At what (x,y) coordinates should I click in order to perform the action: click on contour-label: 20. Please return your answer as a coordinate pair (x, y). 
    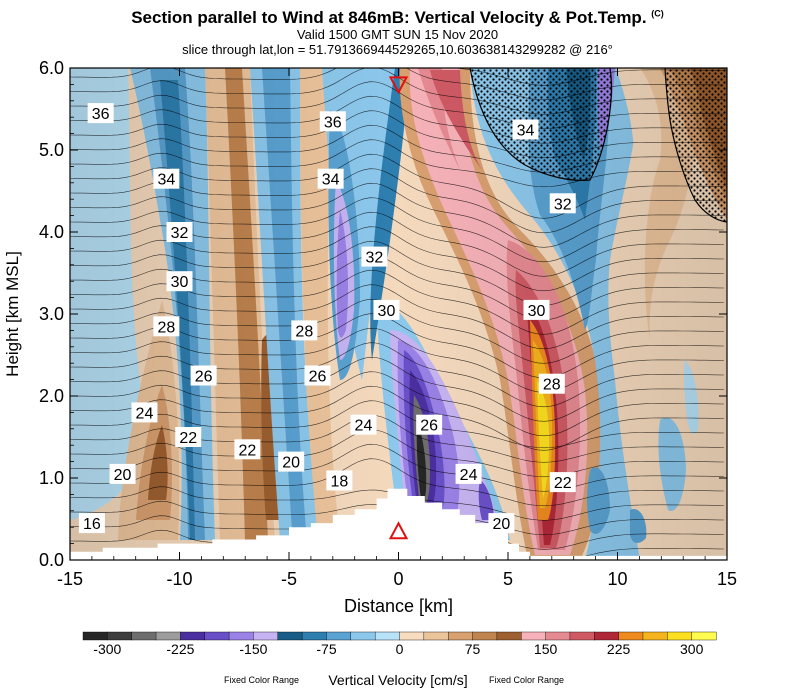
    Looking at the image, I should click on (122, 473).